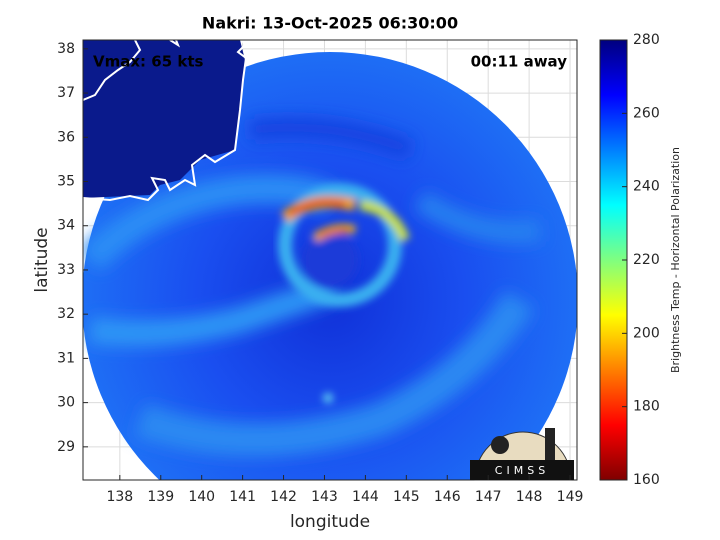  What do you see at coordinates (66, 314) in the screenshot?
I see `y-tick-label: 32` at bounding box center [66, 314].